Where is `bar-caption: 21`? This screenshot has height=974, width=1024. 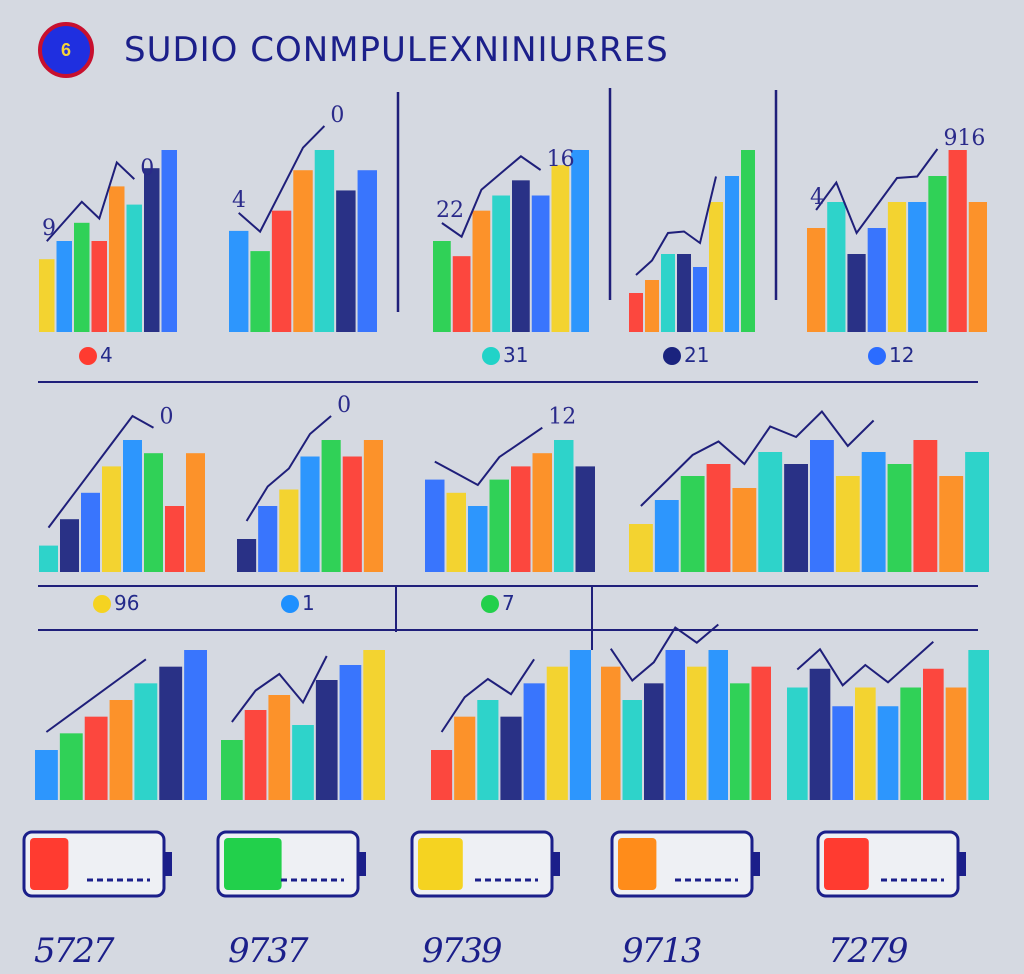
bar-caption: 21 is located at coordinates (696, 355).